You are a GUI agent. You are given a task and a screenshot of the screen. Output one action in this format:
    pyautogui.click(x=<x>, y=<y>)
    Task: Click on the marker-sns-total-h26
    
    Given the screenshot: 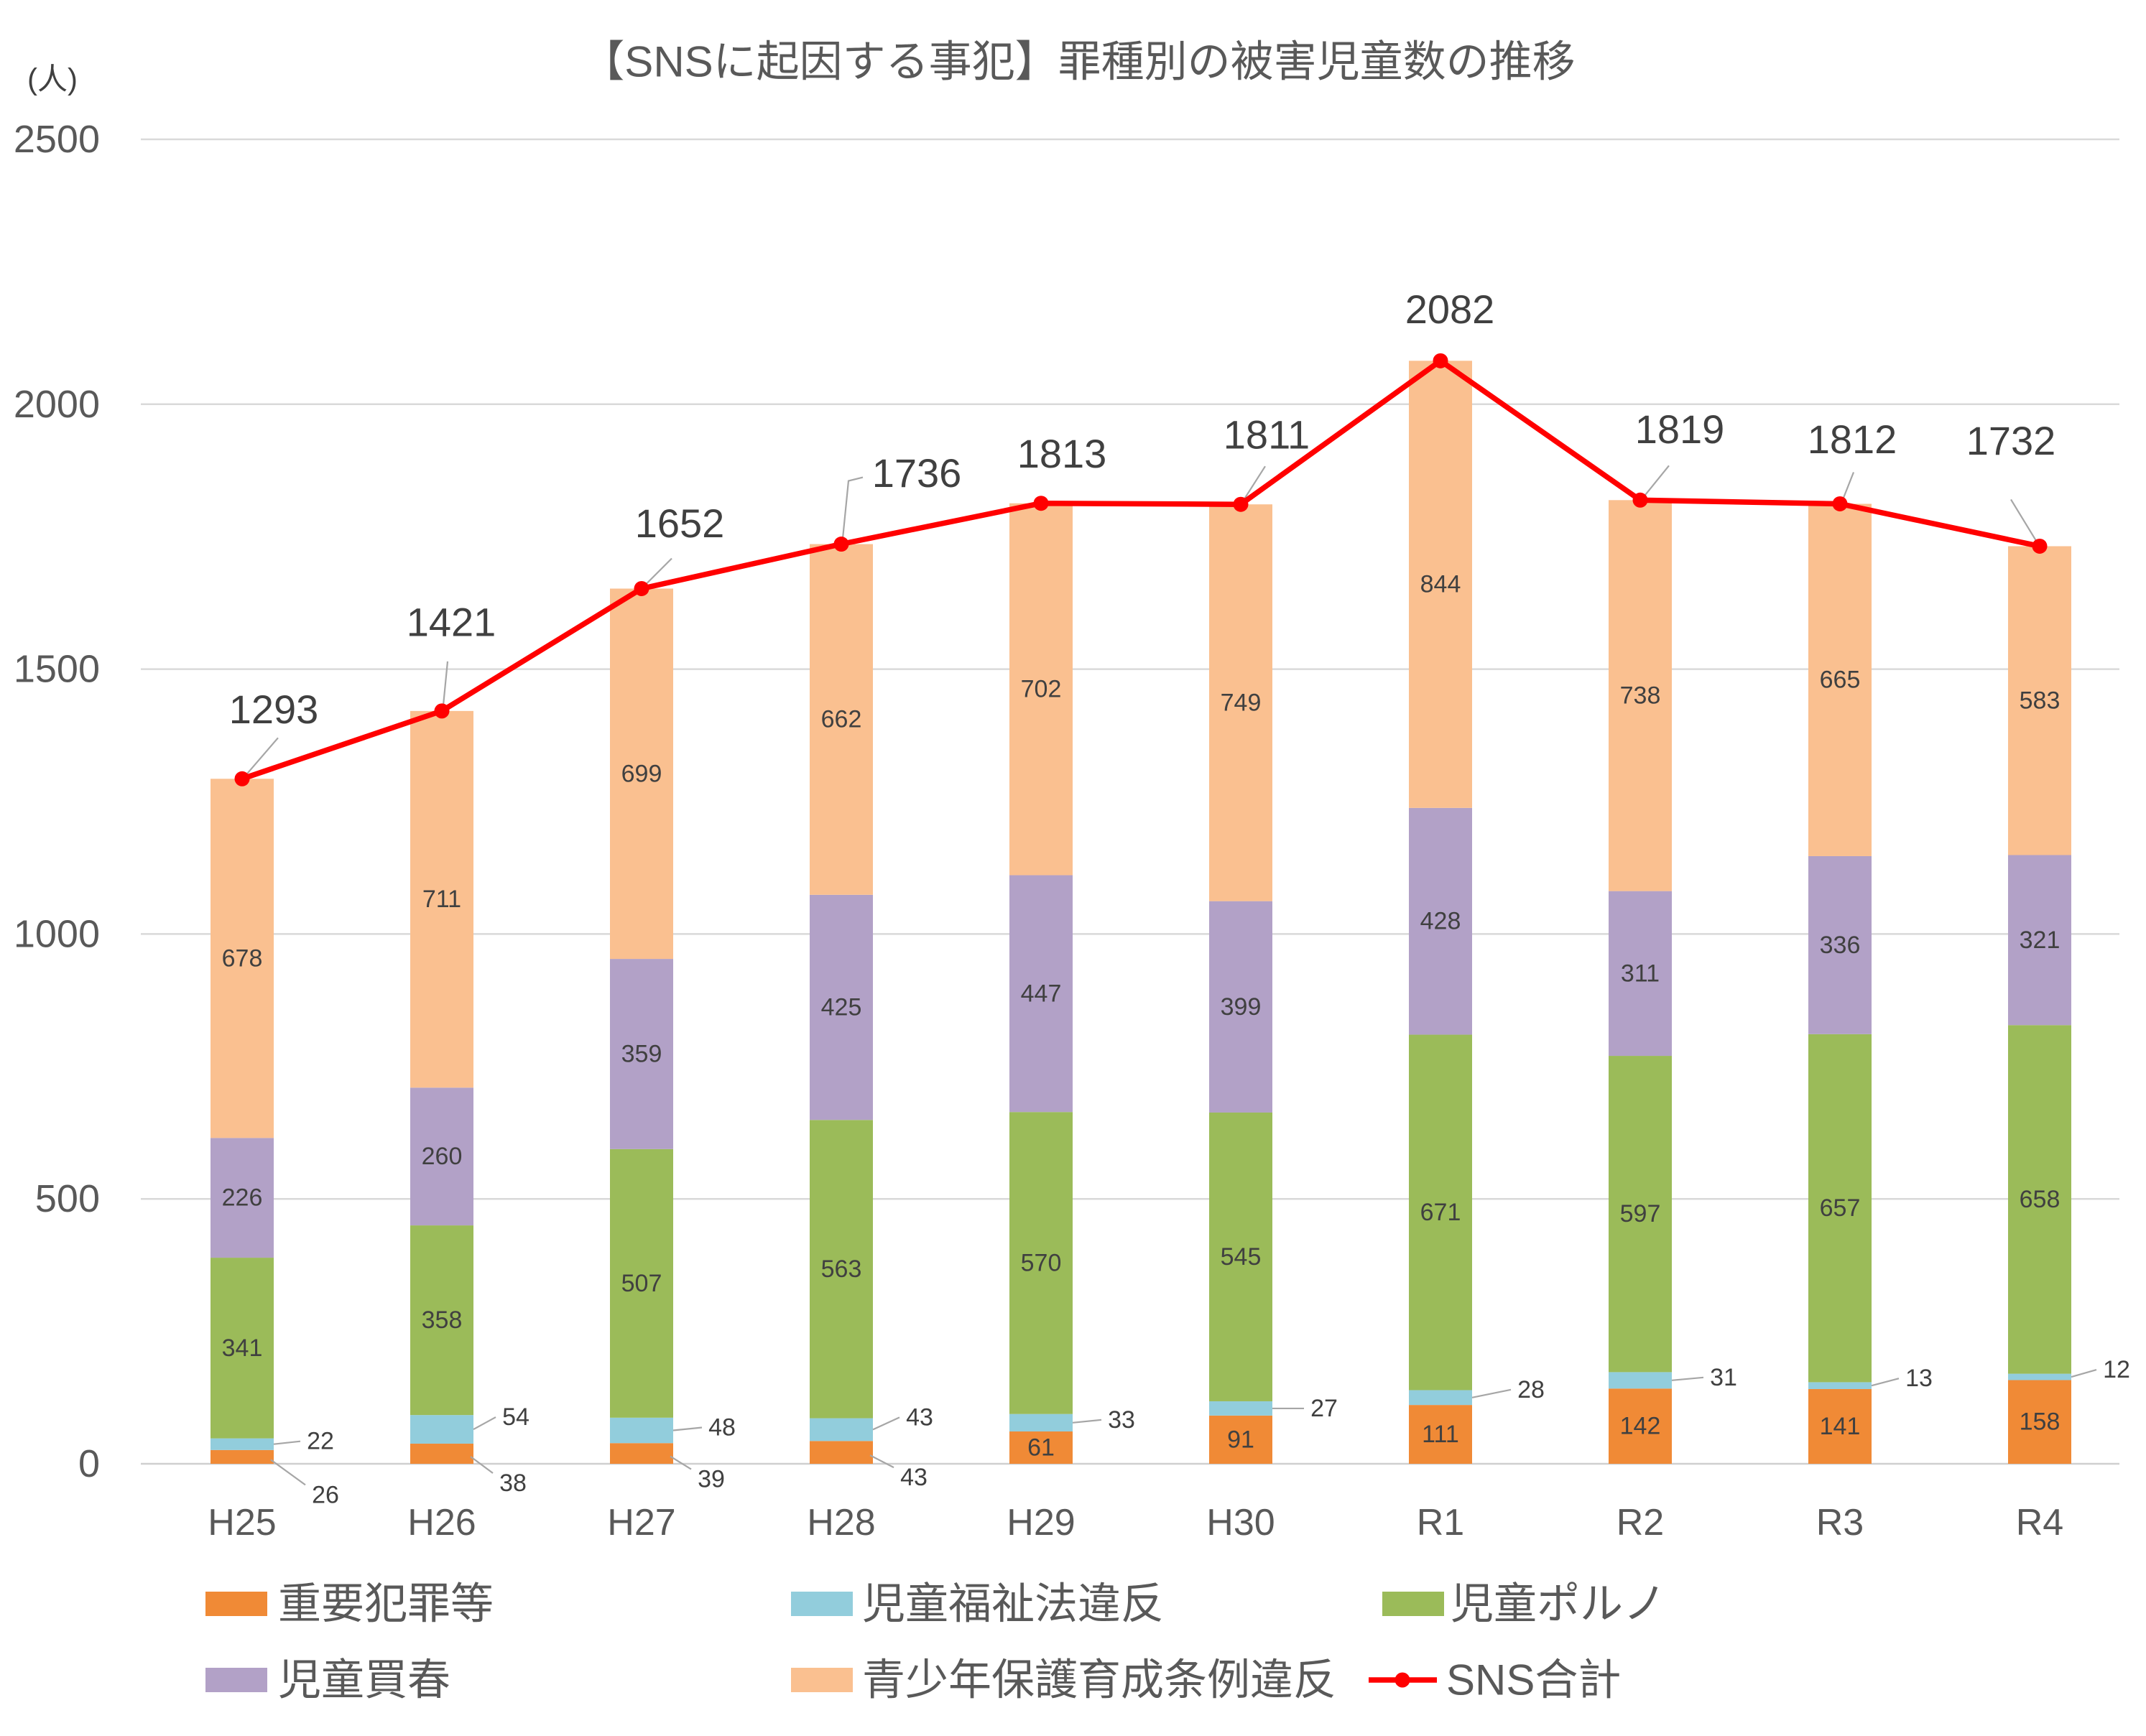 What is the action you would take?
    pyautogui.click(x=442, y=711)
    